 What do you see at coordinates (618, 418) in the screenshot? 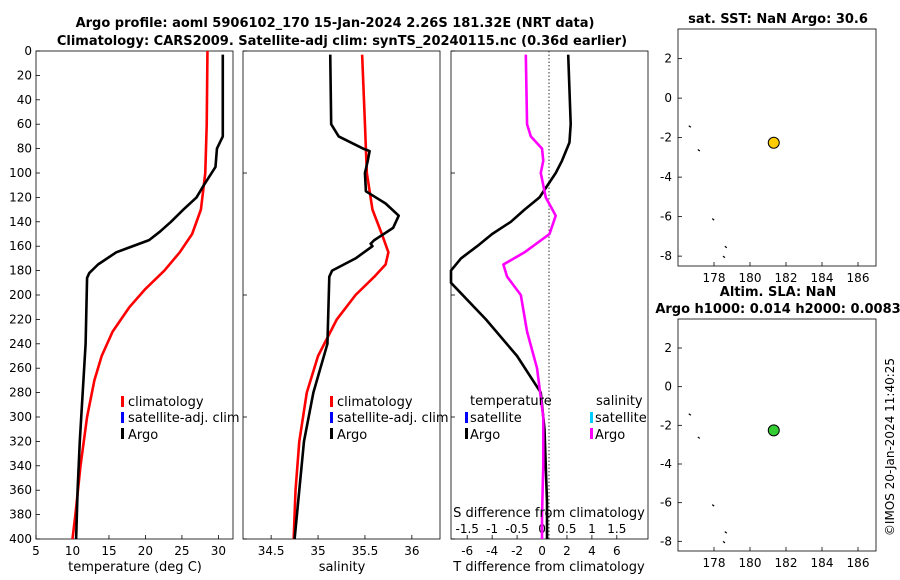
I see `difference-legend-salinity: salinity satellite Argo` at bounding box center [618, 418].